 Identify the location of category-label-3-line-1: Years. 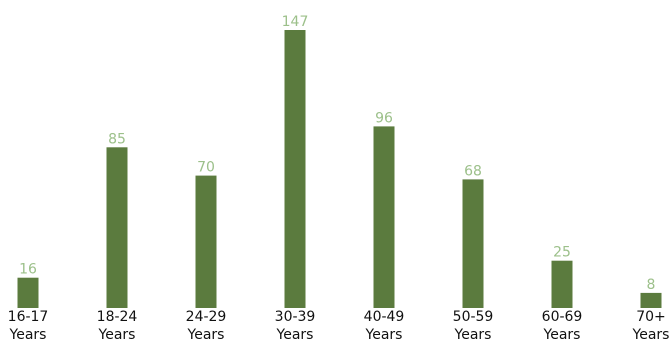
(295, 334).